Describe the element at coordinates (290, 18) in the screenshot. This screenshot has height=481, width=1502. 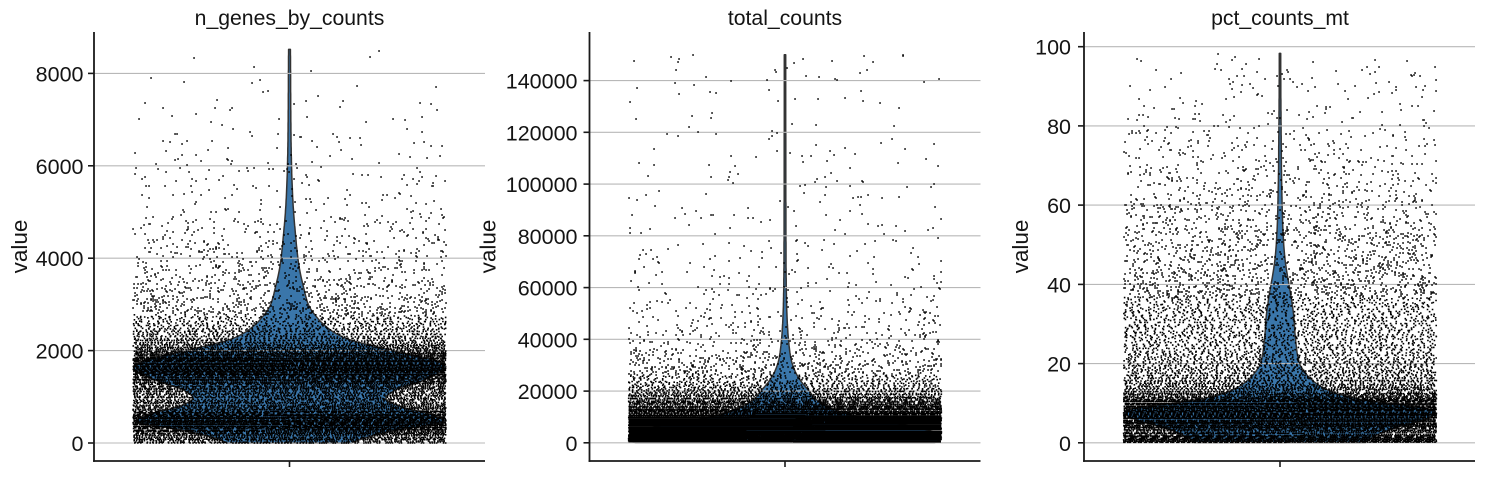
I see `svg-text: n_genes_by_counts` at that location.